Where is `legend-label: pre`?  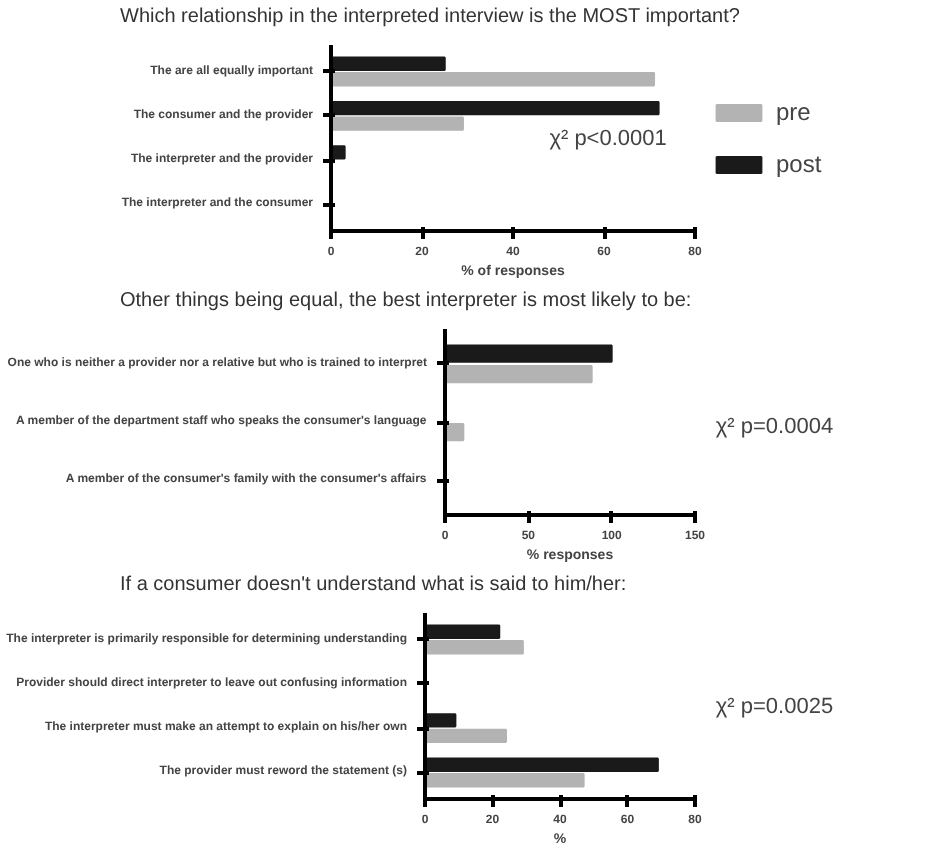 legend-label: pre is located at coordinates (794, 111).